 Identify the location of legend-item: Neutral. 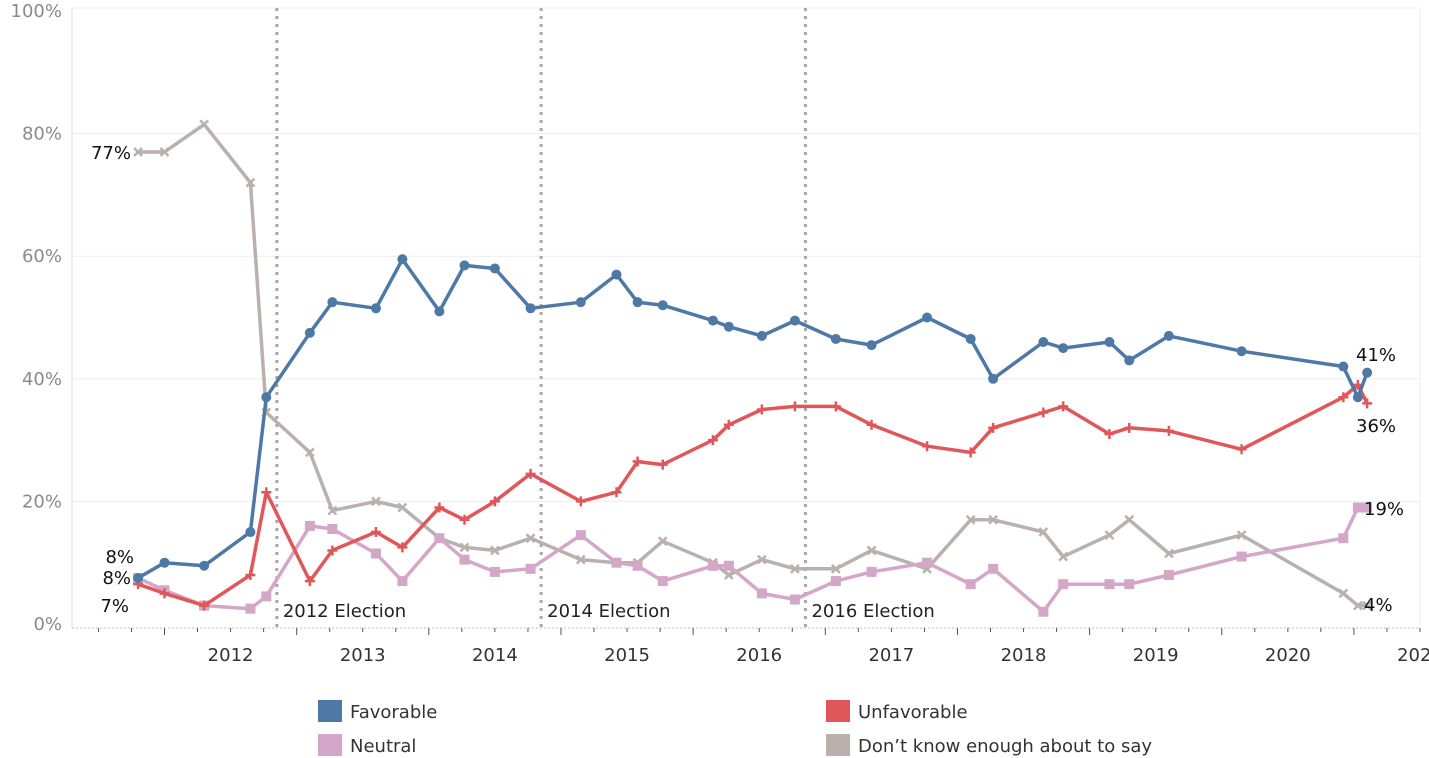
(367, 745).